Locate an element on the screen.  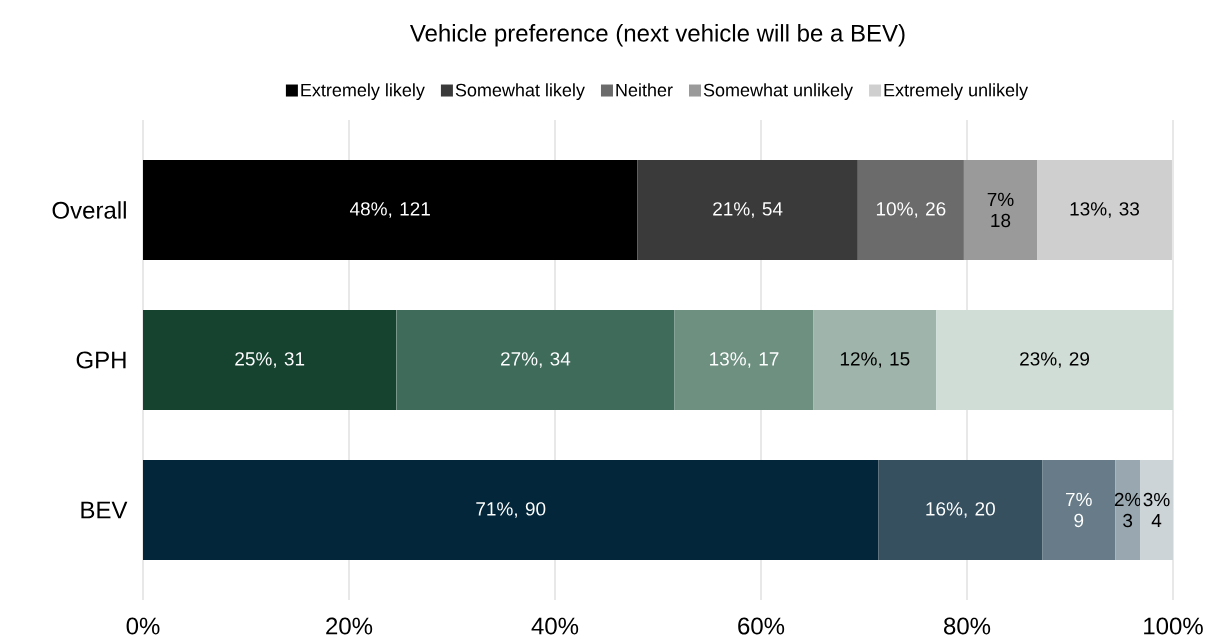
data-label: 25%, 31 is located at coordinates (270, 360).